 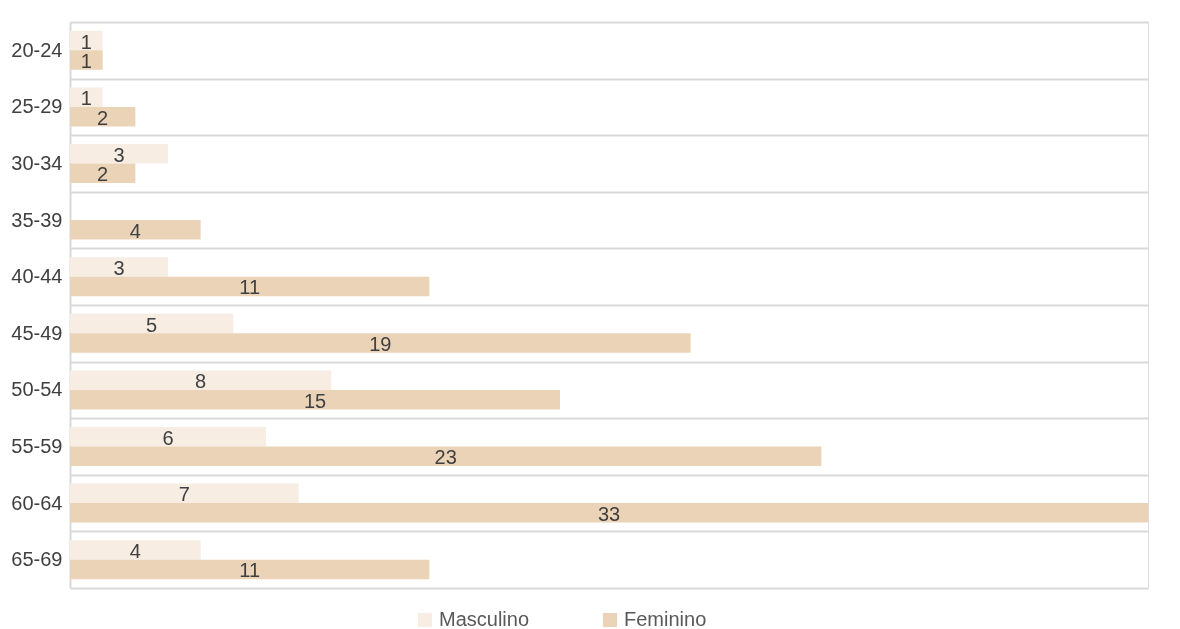 What do you see at coordinates (37, 332) in the screenshot?
I see `y-tick-label: 45-49` at bounding box center [37, 332].